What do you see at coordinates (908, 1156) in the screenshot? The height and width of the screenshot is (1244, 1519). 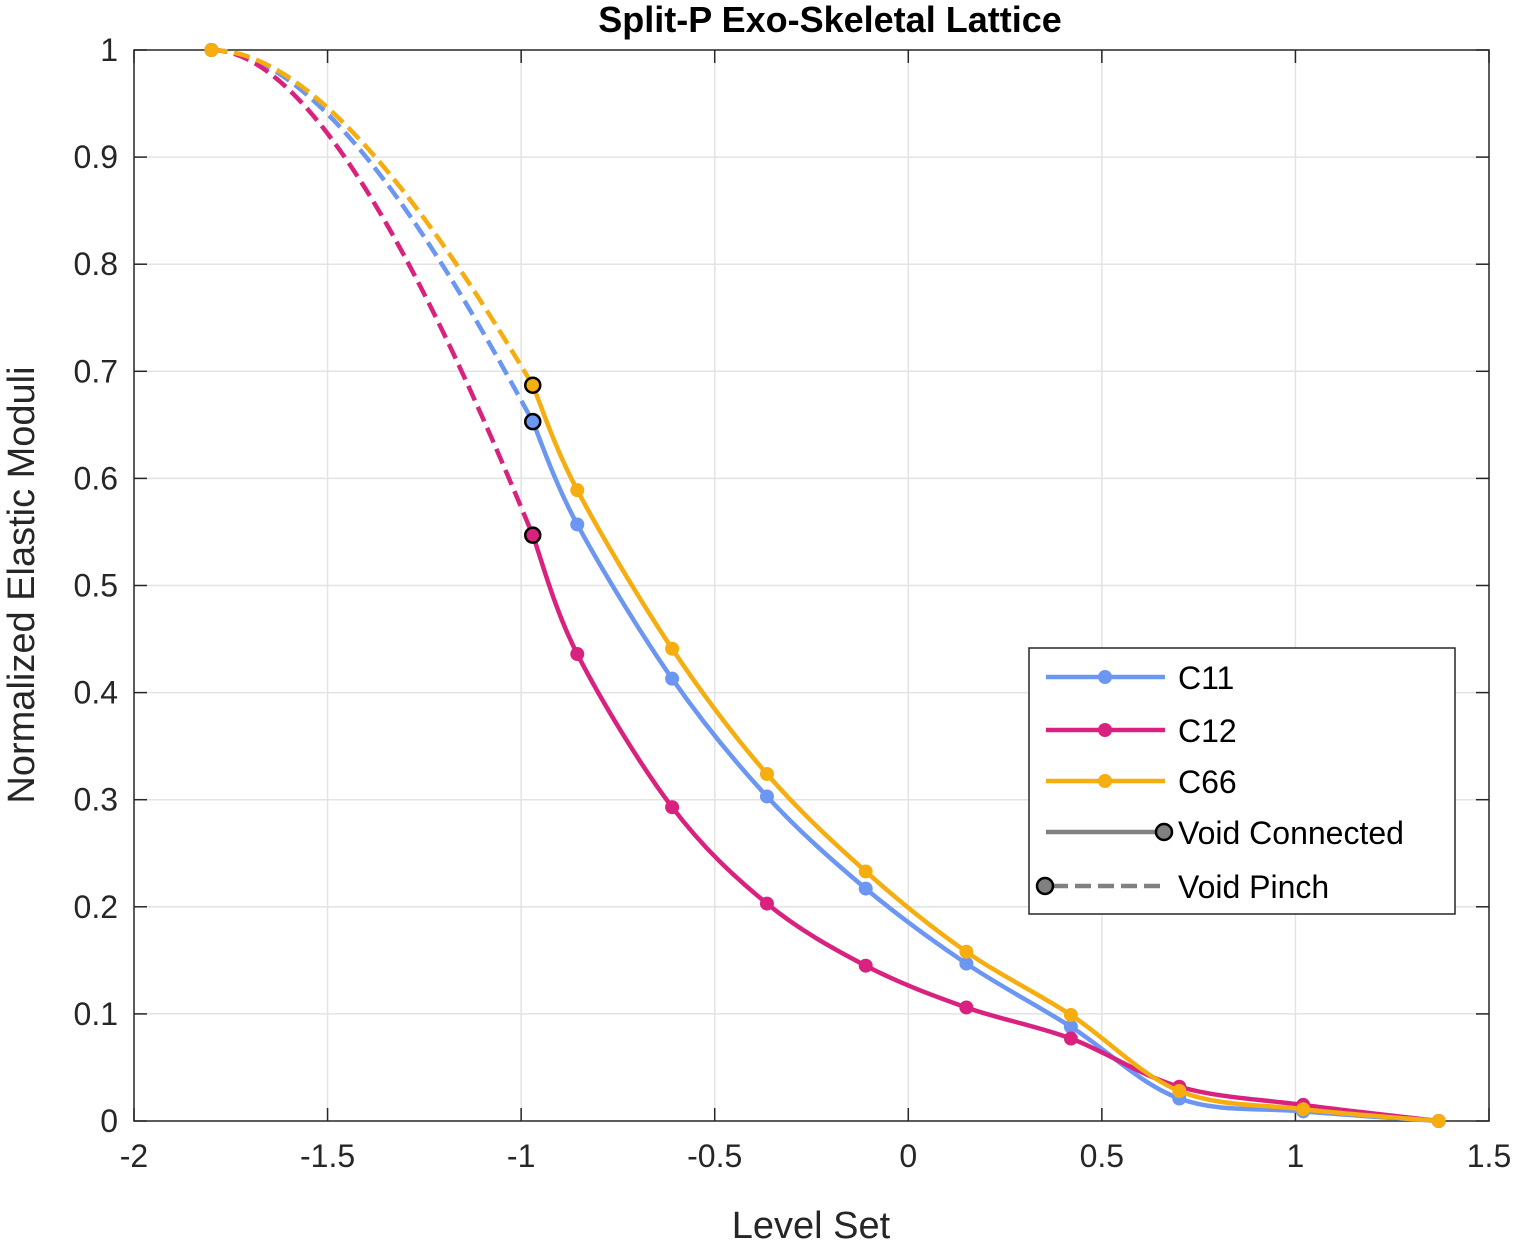 I see `x-tick-label: 0` at bounding box center [908, 1156].